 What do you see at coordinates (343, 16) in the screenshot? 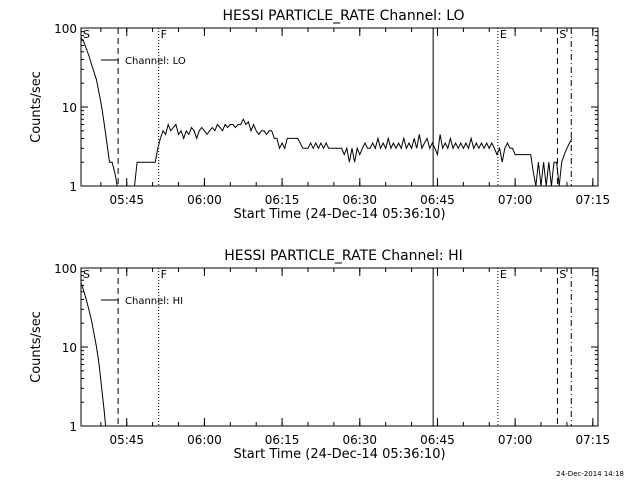
I see `chart-title: HESSI PARTICLE_RATE Channel: LO` at bounding box center [343, 16].